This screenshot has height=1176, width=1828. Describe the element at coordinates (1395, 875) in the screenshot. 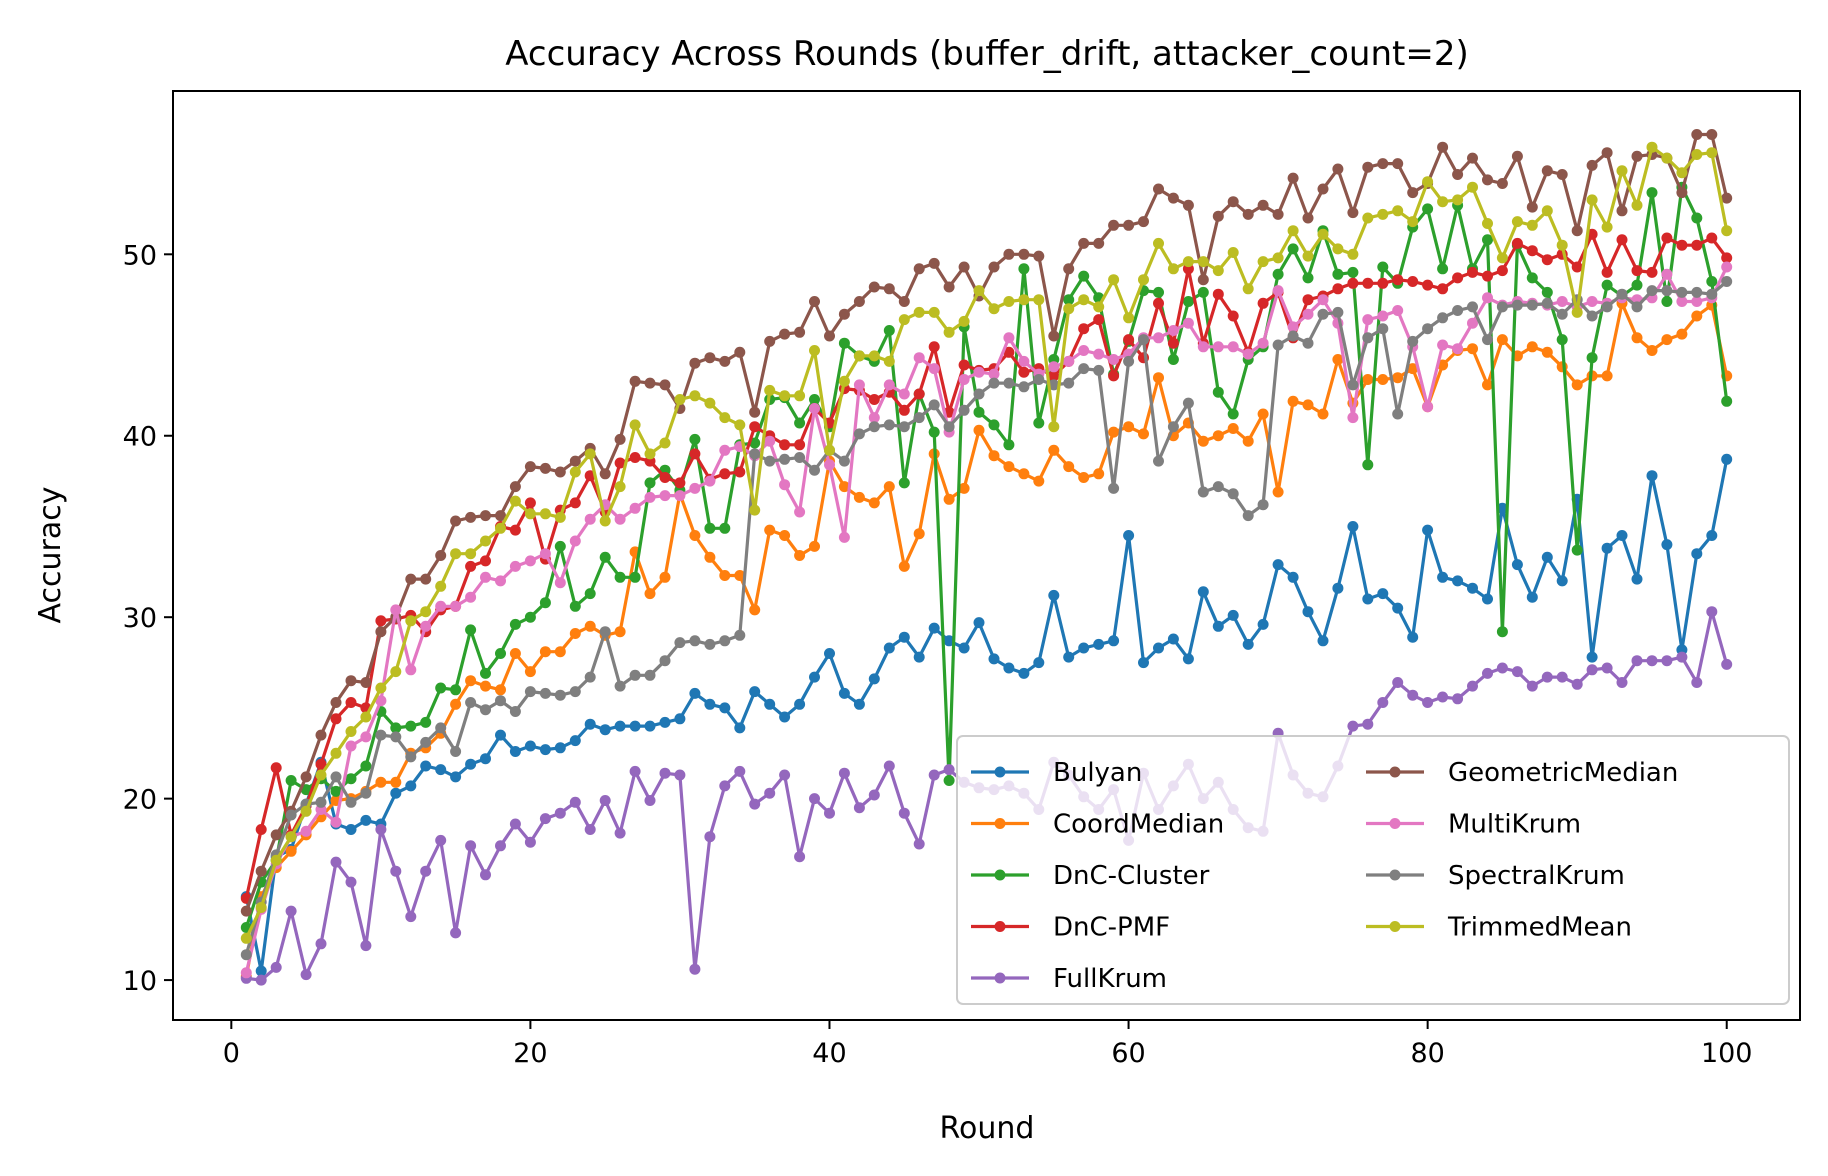

I see `legend-marker` at that location.